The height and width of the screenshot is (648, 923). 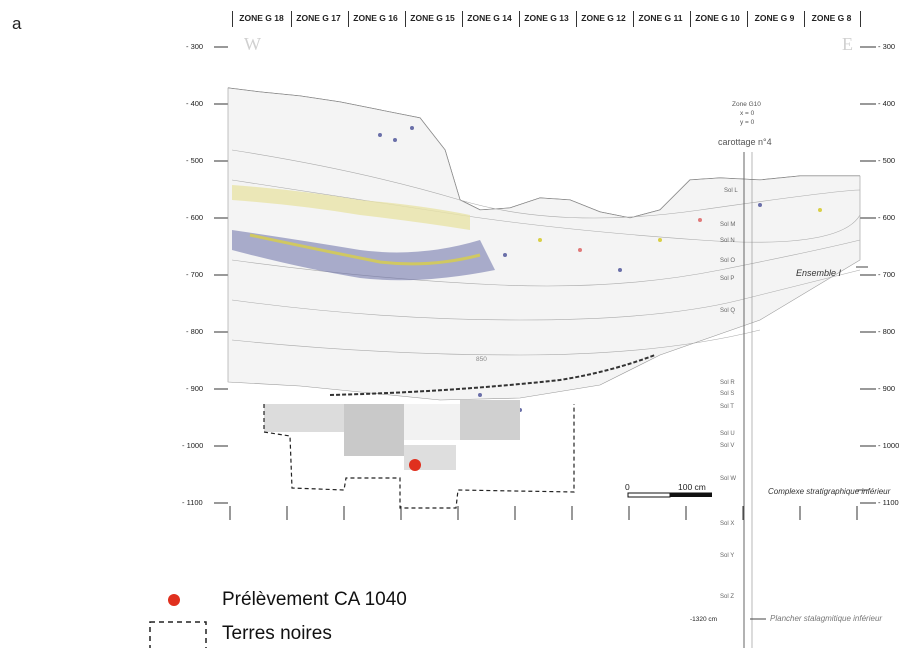 I want to click on east-label: E, so click(x=847, y=44).